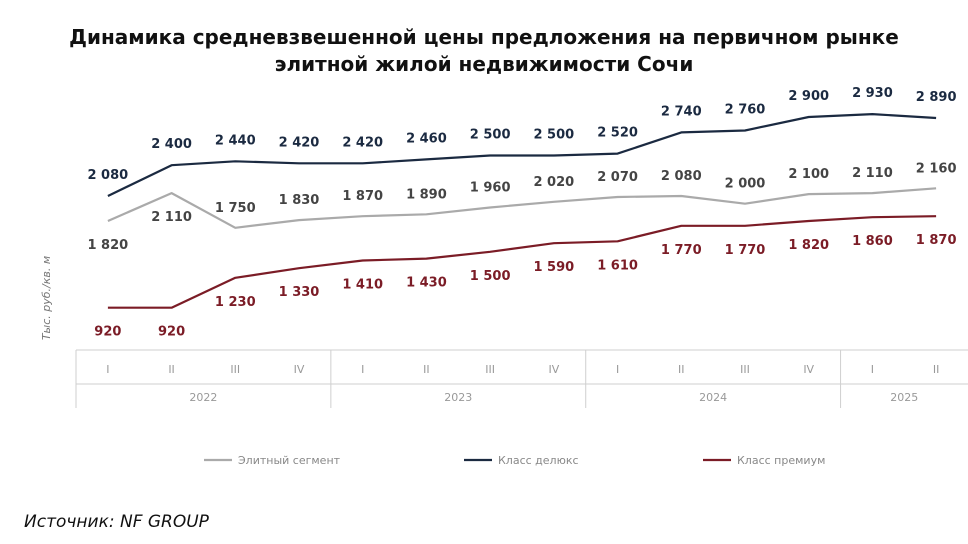  I want to click on x-tick-year: 2025, so click(904, 397).